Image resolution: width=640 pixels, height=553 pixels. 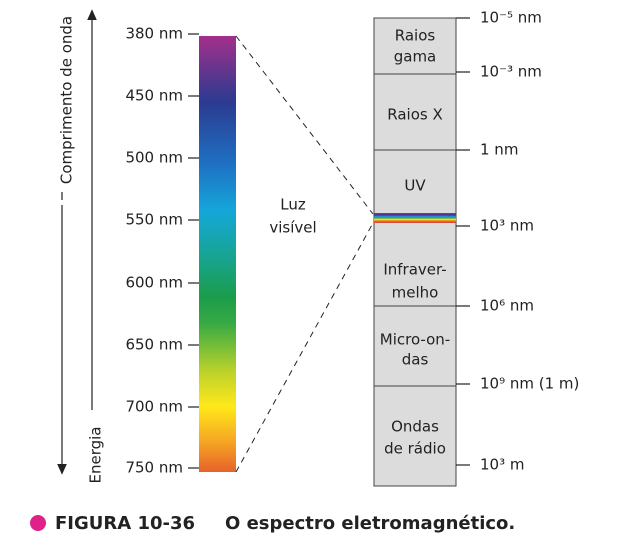 I want to click on scale-label: 700 nm, so click(x=154, y=407).